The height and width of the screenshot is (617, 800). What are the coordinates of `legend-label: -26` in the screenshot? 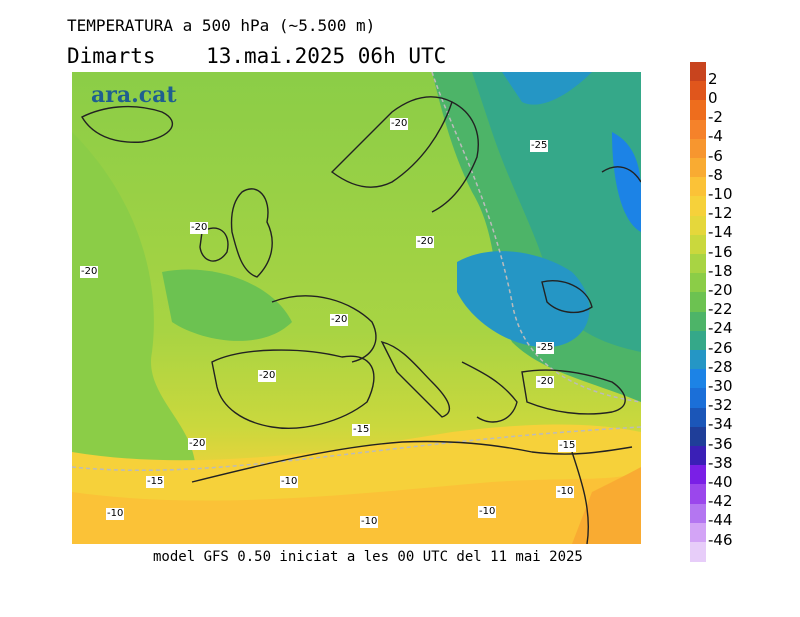 It's located at (720, 347).